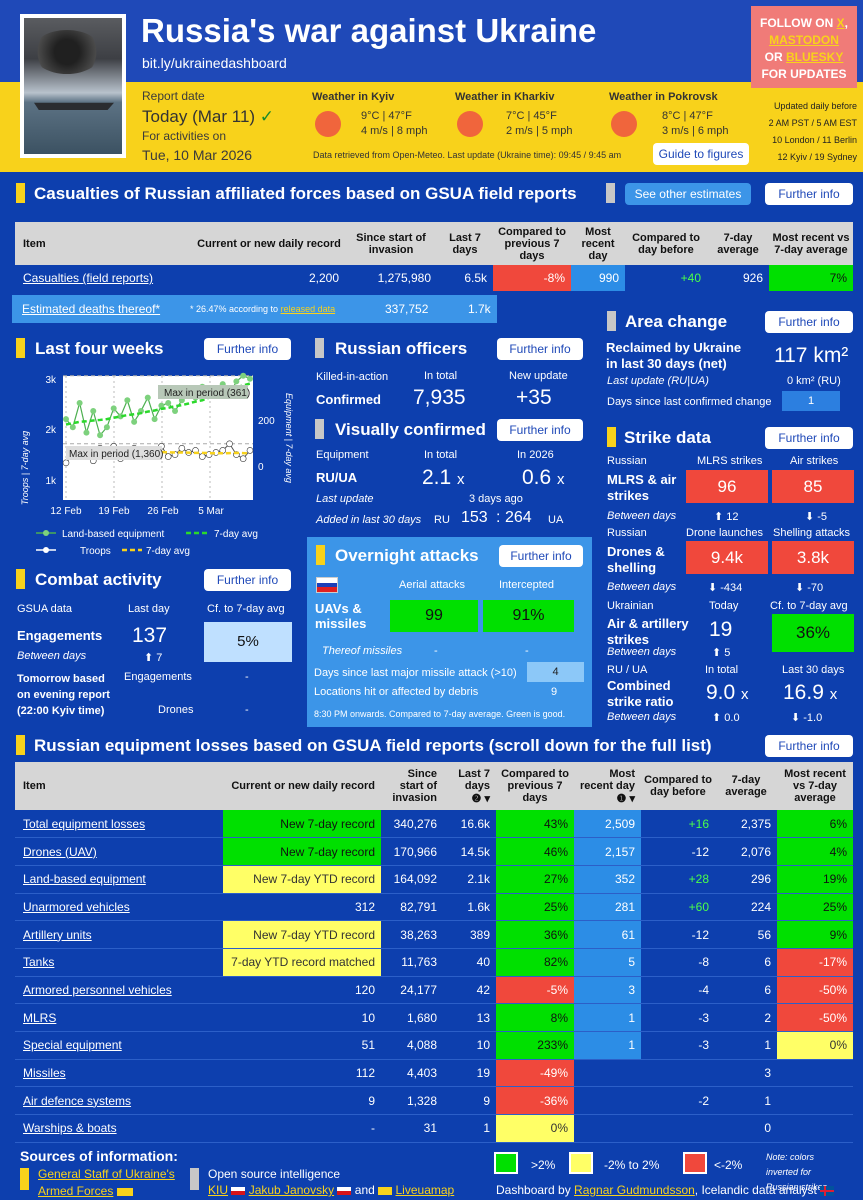  What do you see at coordinates (607, 934) in the screenshot?
I see `cell-recent: 61` at bounding box center [607, 934].